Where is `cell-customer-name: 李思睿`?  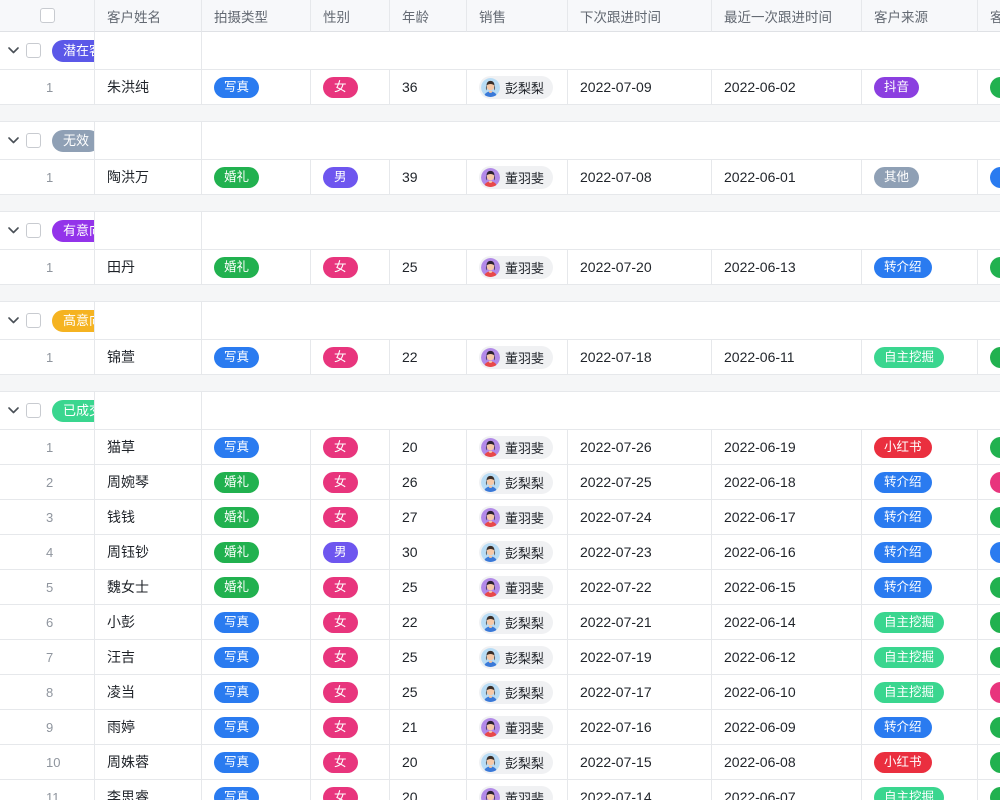 cell-customer-name: 李思睿 is located at coordinates (148, 790).